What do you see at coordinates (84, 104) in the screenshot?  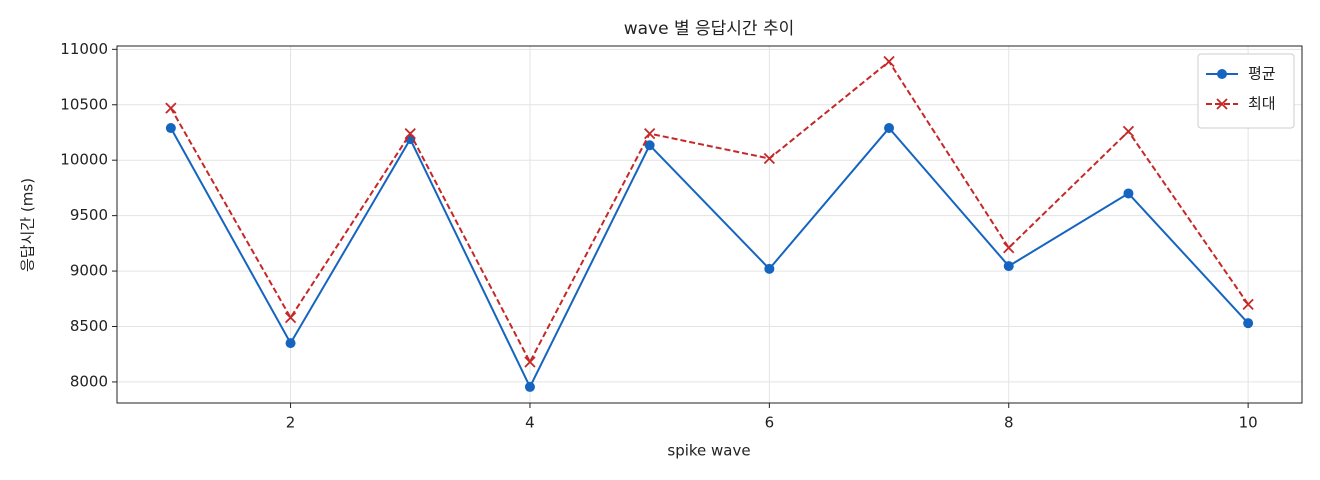 I see `y-tick-label: 10500` at bounding box center [84, 104].